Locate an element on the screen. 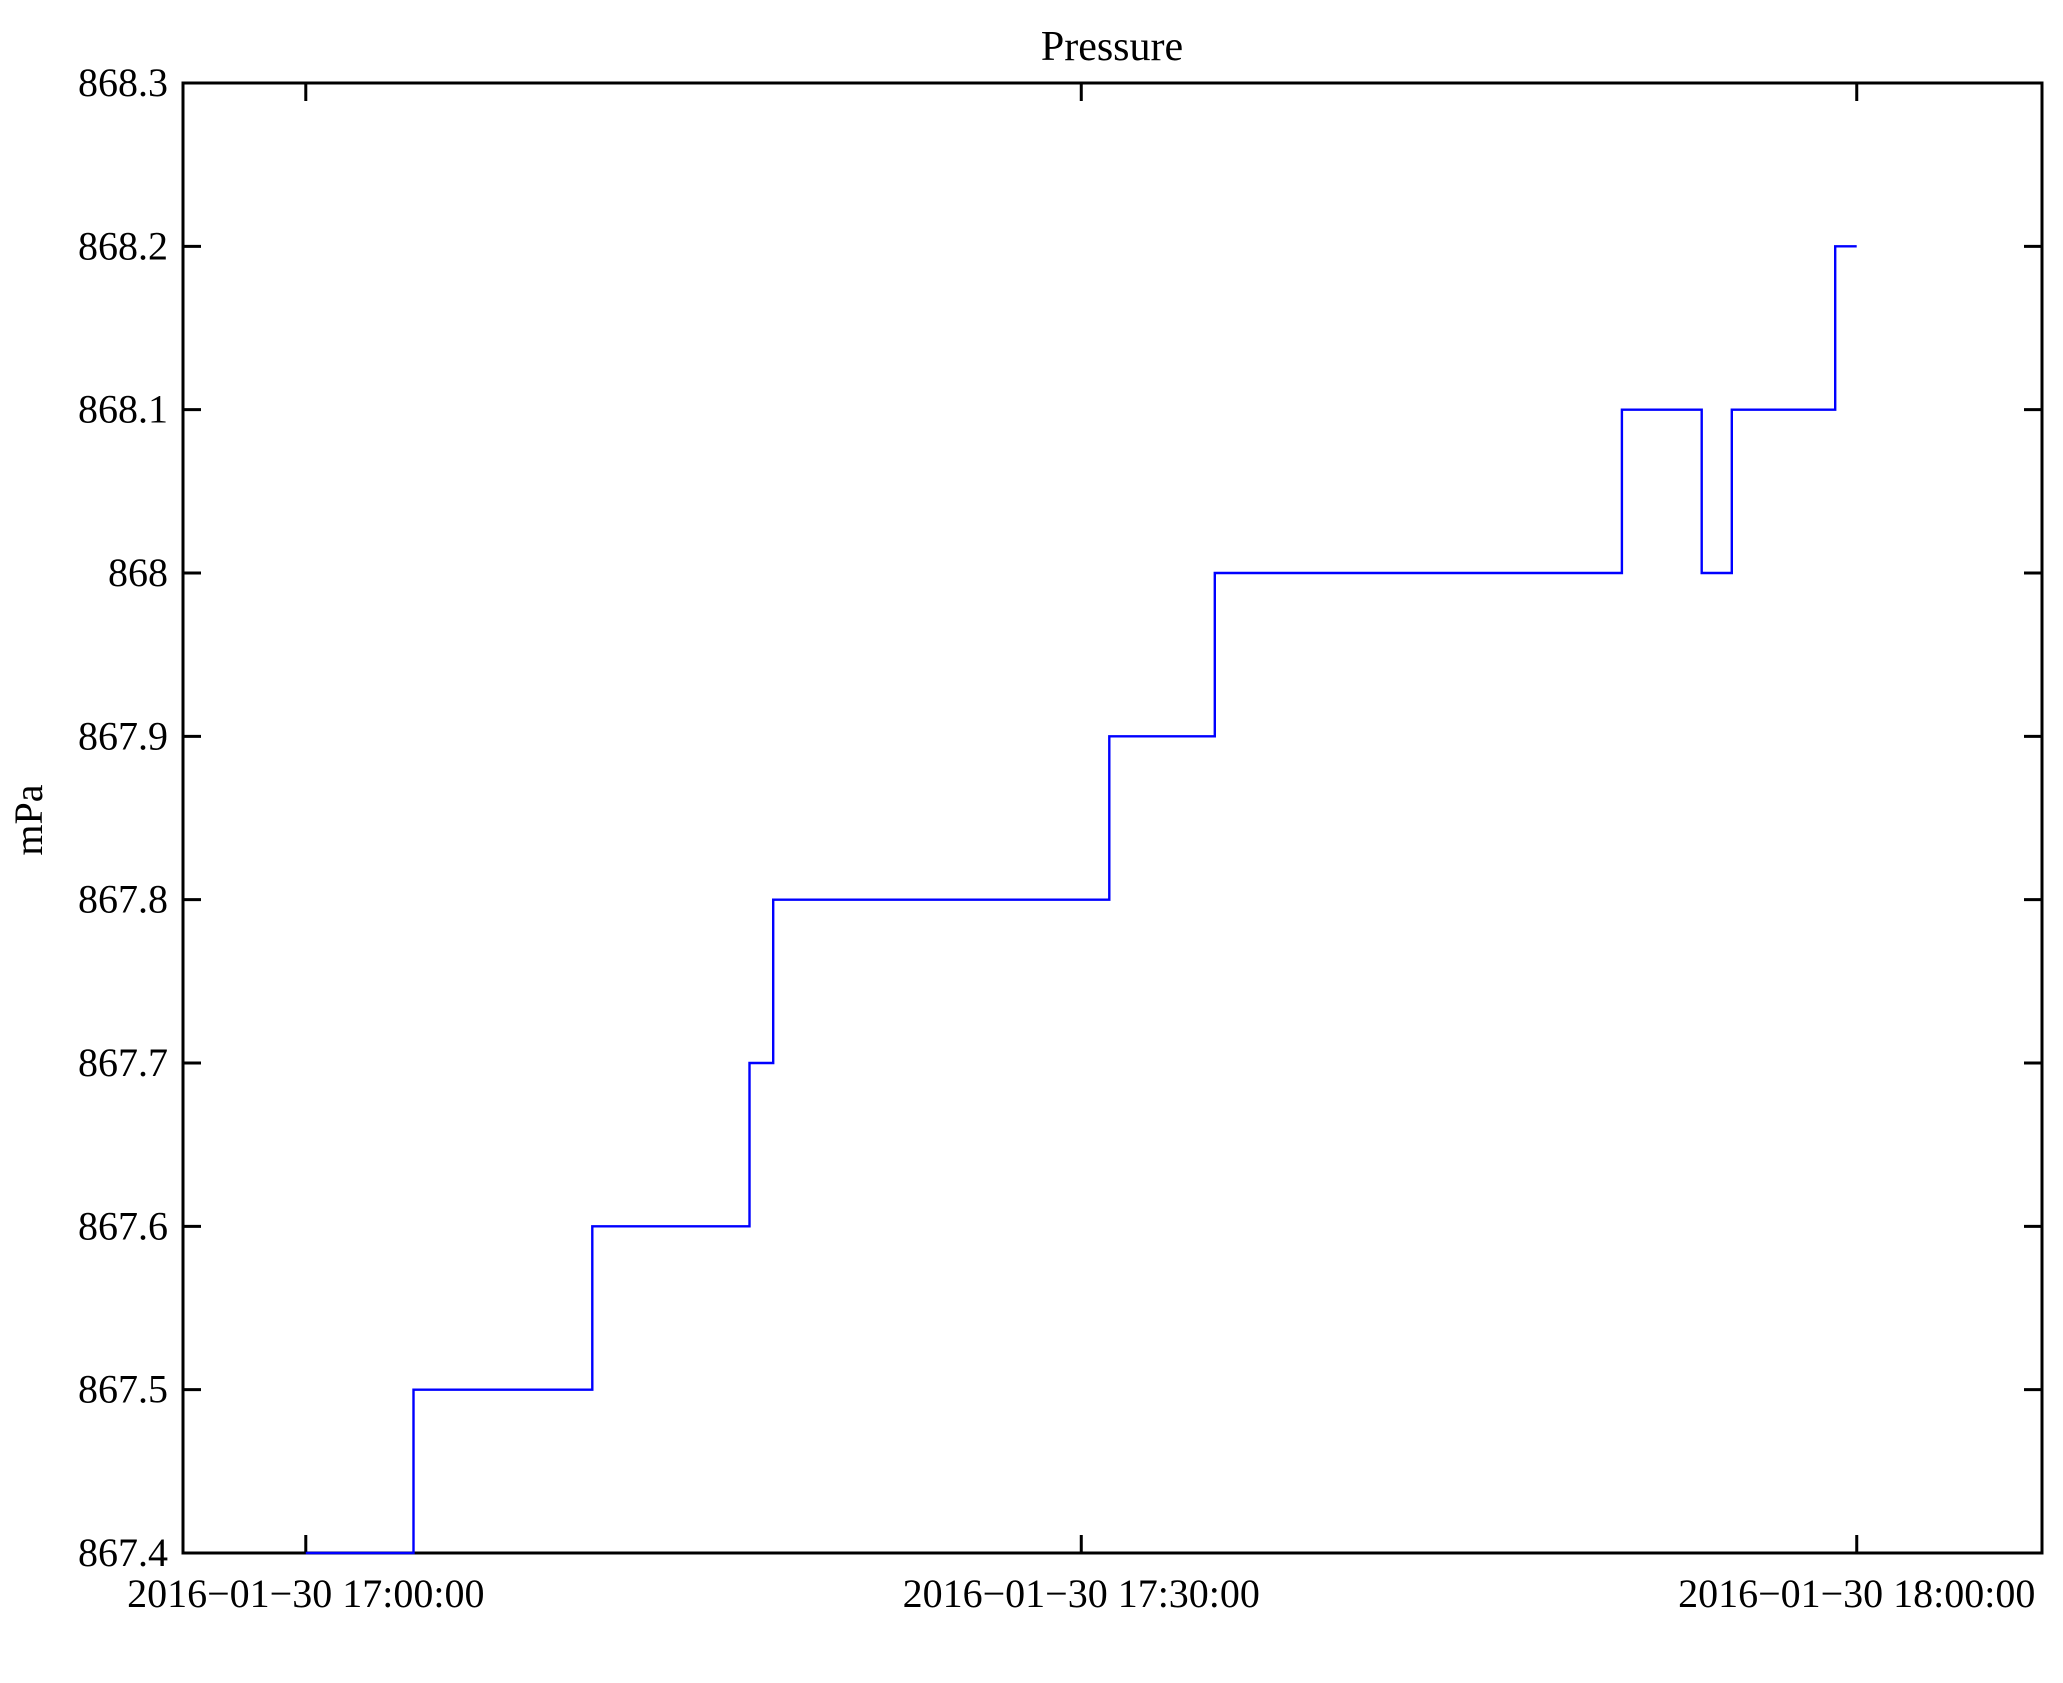 Image resolution: width=2063 pixels, height=1683 pixels. y-tick-label: 868.2 is located at coordinates (123, 245).